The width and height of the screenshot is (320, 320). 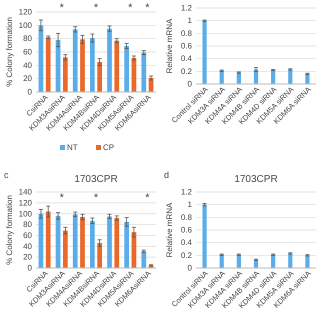 What do you see at coordinates (25, 192) in the screenshot?
I see `y-tick-label: 140` at bounding box center [25, 192].